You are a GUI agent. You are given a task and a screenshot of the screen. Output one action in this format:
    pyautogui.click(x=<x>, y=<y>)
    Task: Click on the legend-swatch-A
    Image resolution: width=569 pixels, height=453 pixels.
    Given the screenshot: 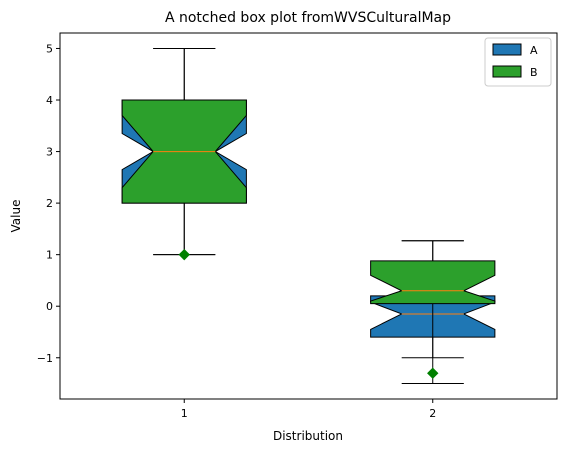 What is the action you would take?
    pyautogui.click(x=507, y=49)
    